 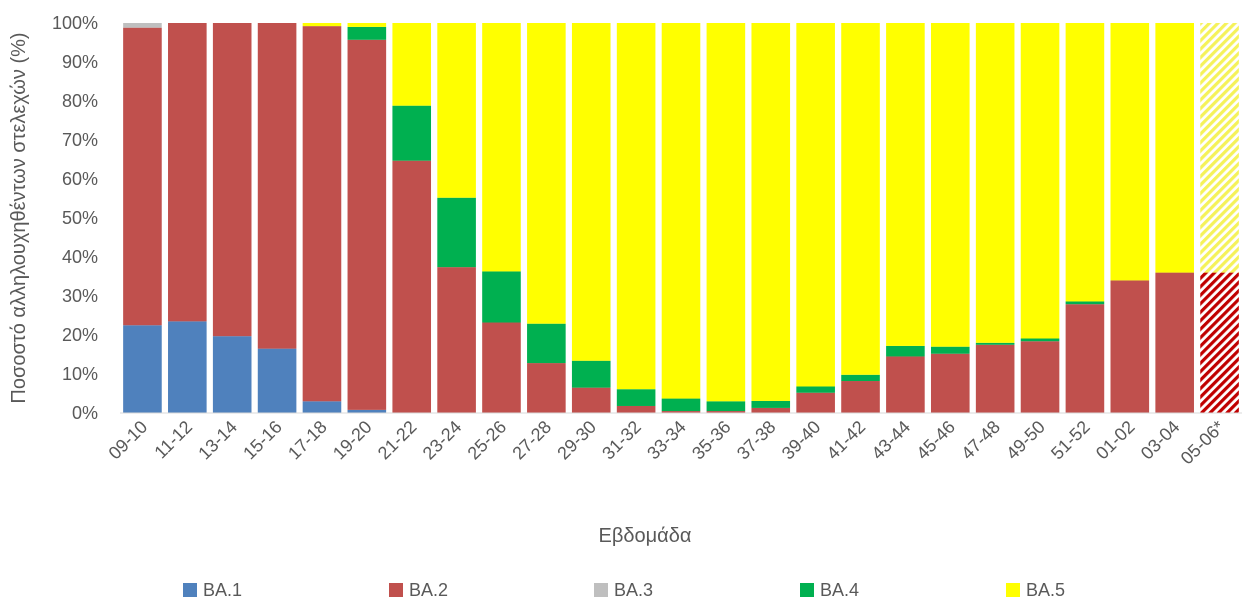 I want to click on x-tick-label: 39-40, so click(x=801, y=440).